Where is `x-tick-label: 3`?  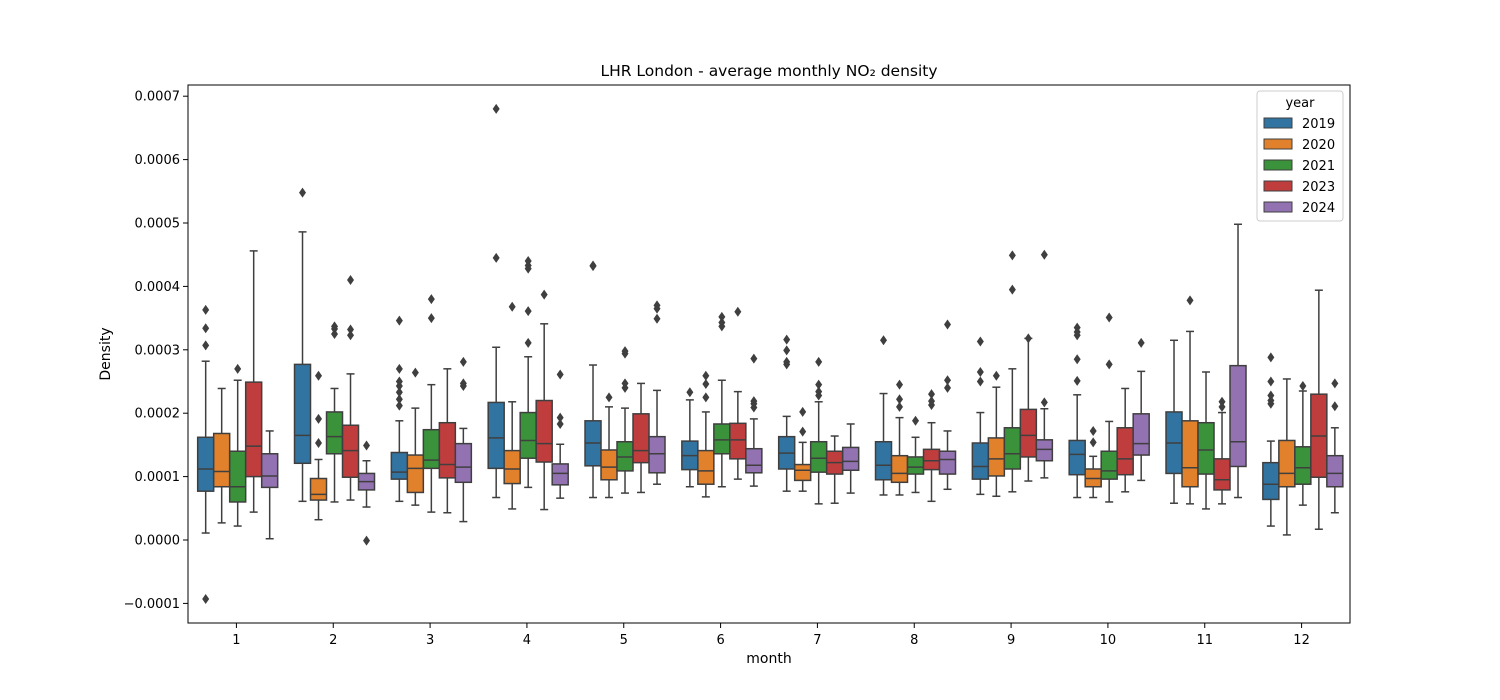
x-tick-label: 3 is located at coordinates (430, 640).